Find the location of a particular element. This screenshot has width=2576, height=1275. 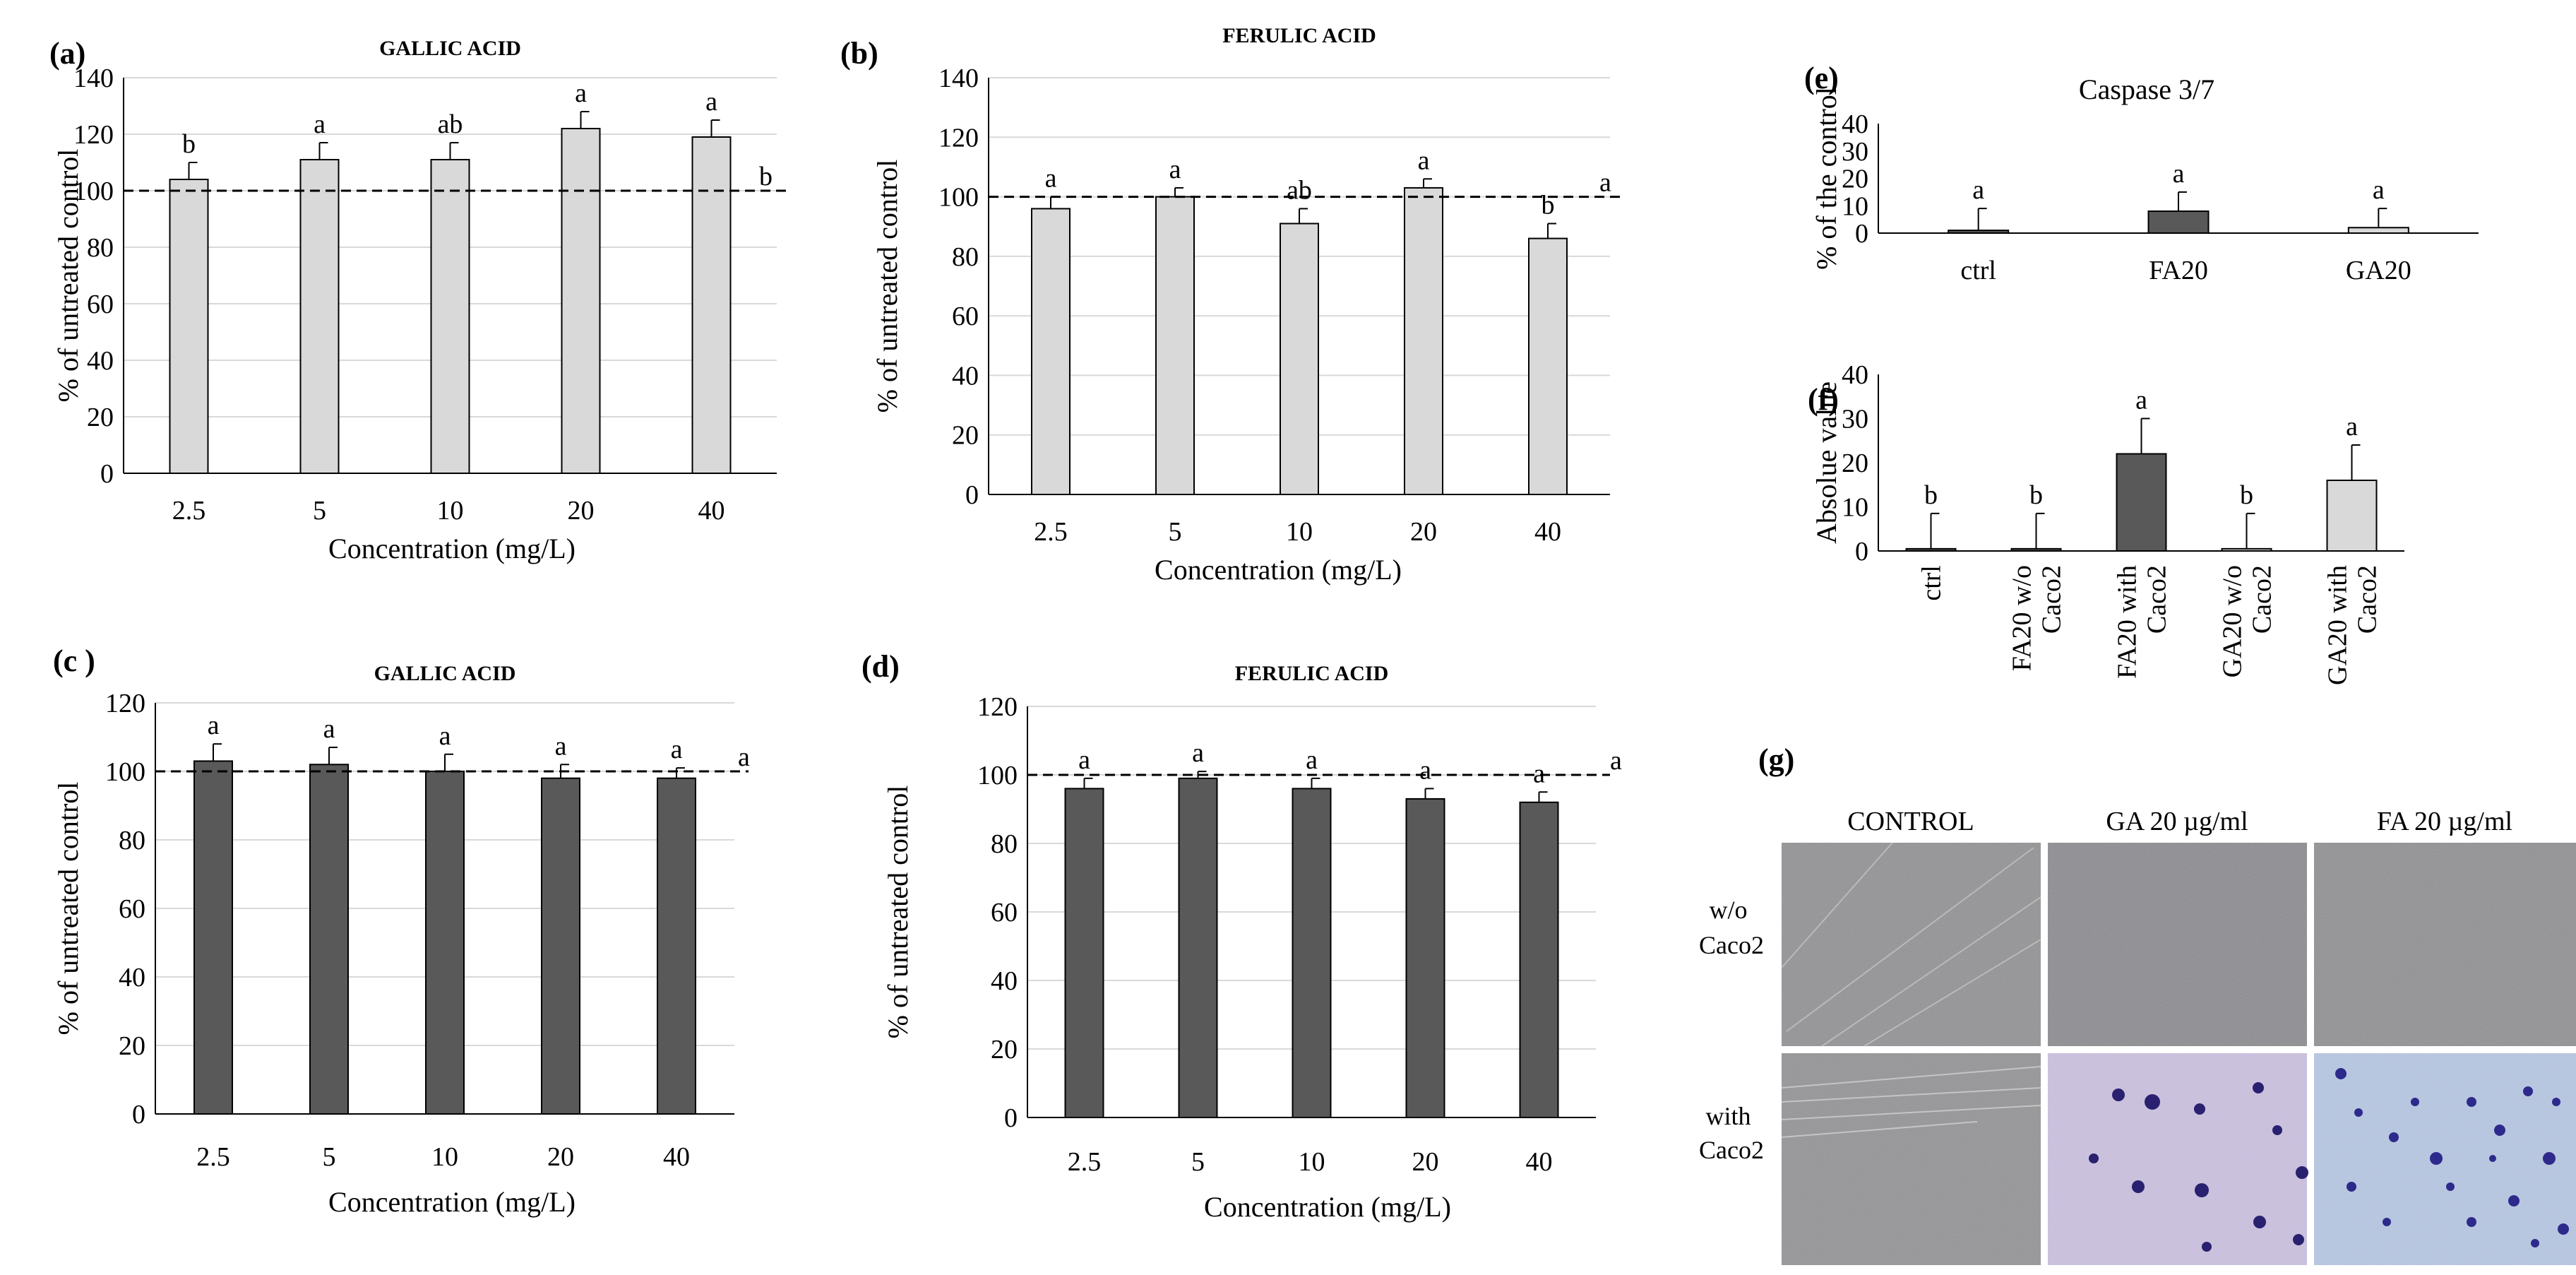

micrograph-ga20-without-caco2 is located at coordinates (2177, 945).